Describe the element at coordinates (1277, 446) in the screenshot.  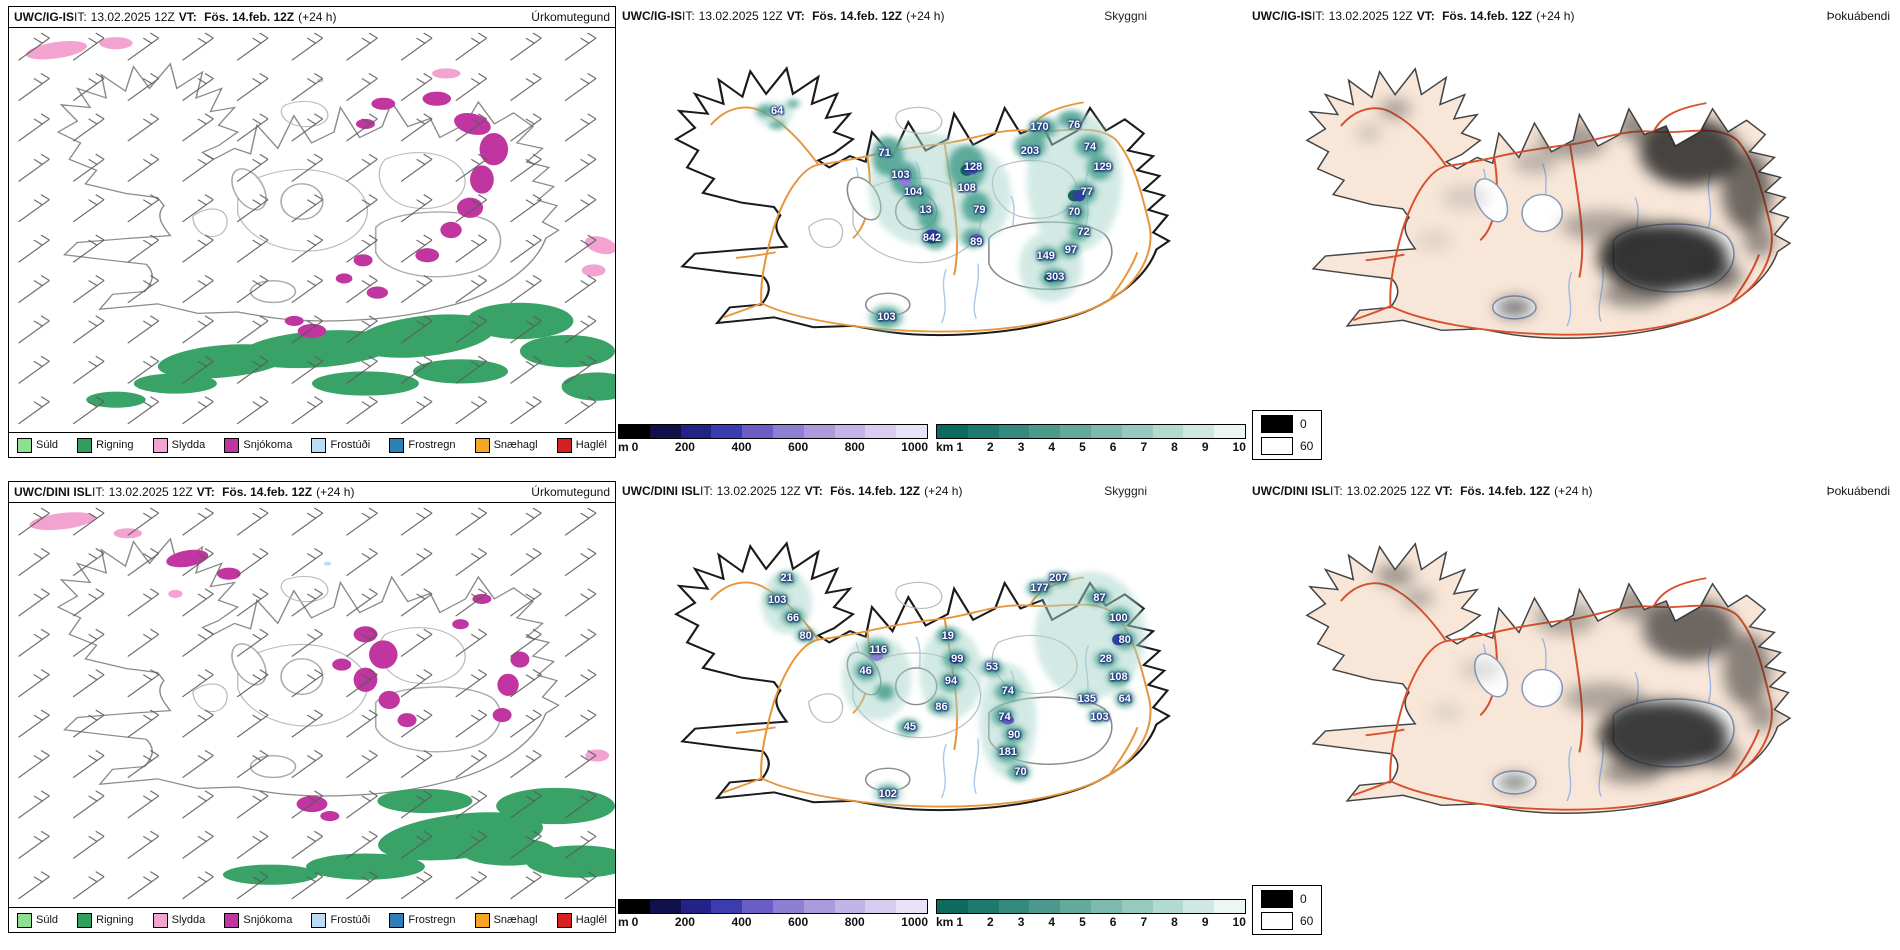
I see `fog-legend-swatch` at that location.